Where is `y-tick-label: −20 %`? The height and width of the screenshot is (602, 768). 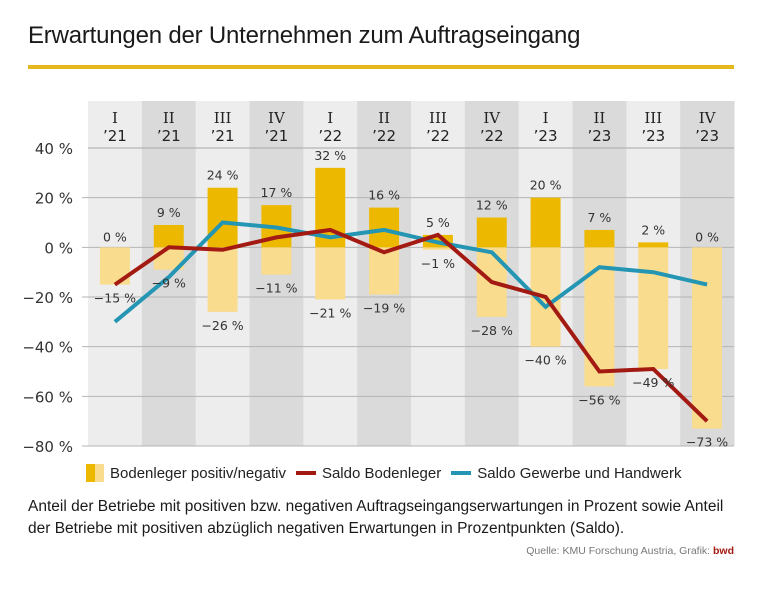
y-tick-label: −20 % is located at coordinates (47, 298).